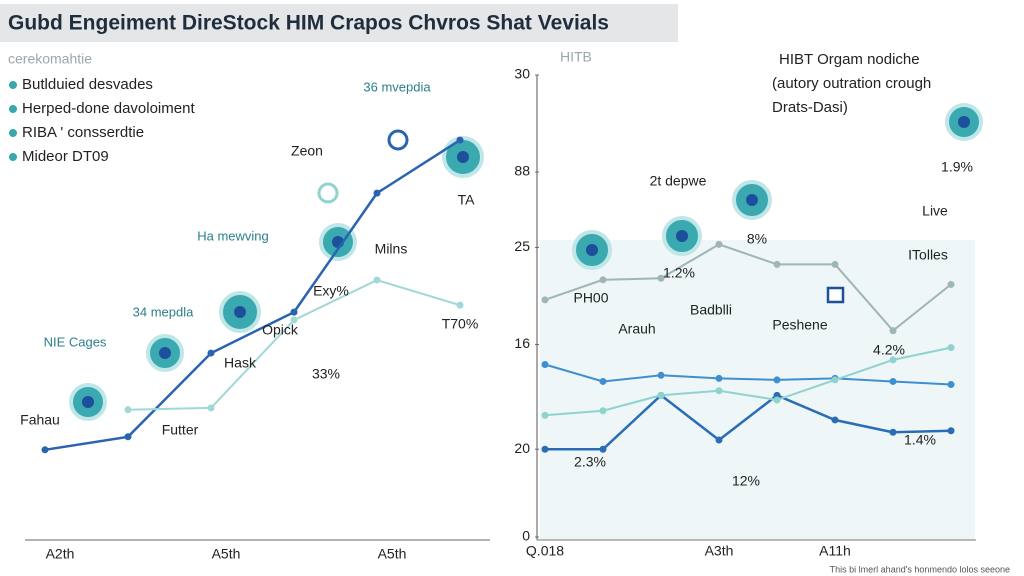 The height and width of the screenshot is (576, 1024). Describe the element at coordinates (799, 325) in the screenshot. I see `annotation: Peshene` at that location.